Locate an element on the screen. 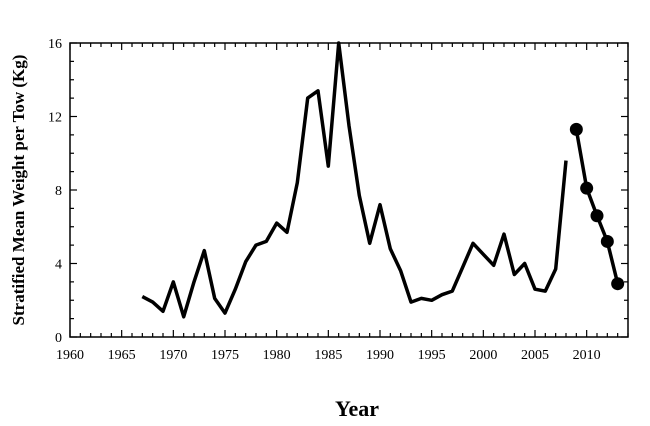 This screenshot has width=650, height=426. x-axis-title: Year is located at coordinates (357, 408).